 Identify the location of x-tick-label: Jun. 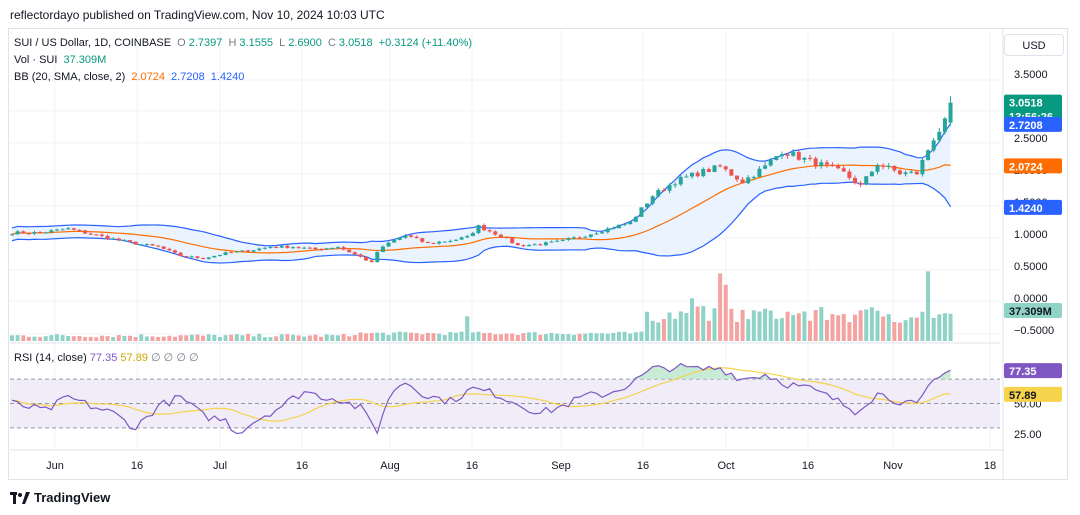
(55, 466).